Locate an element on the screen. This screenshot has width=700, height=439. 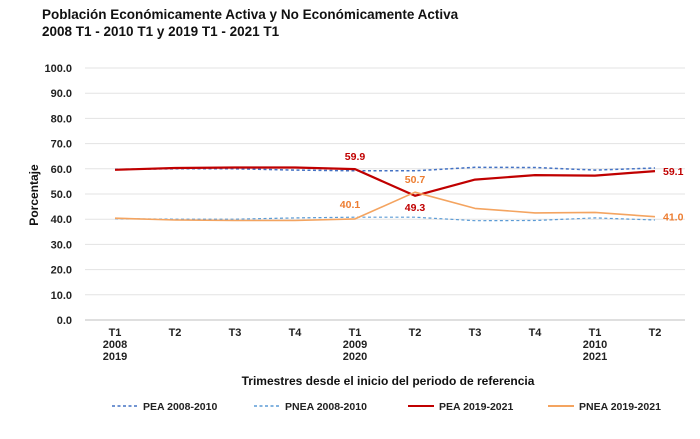
chart-title-line-2: 2008 T1 - 2010 T1 y 2019 T1 - 2021 T1 is located at coordinates (161, 31).